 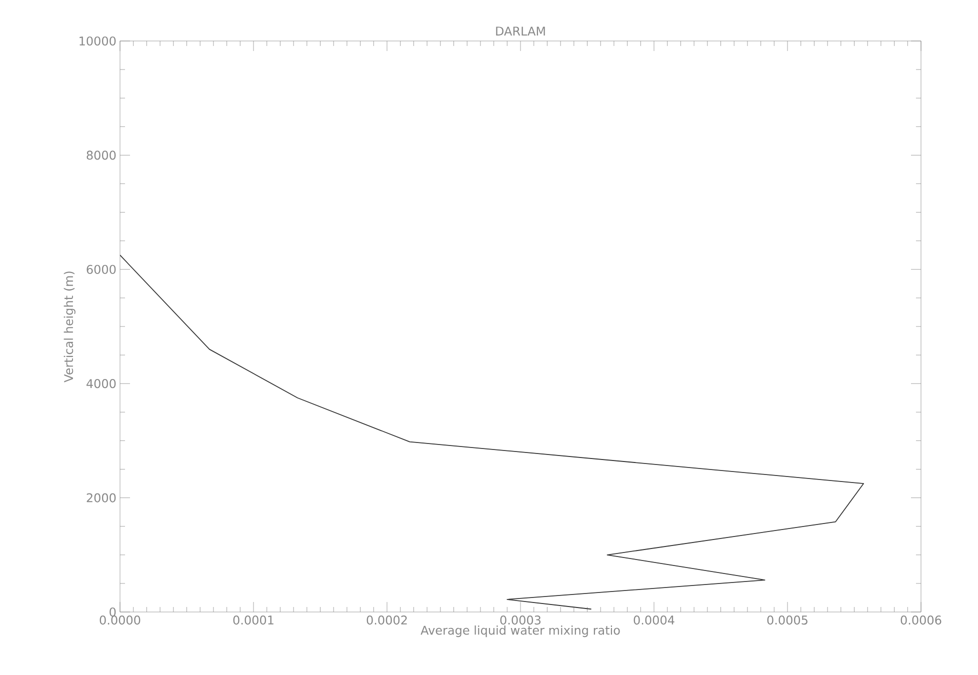 What do you see at coordinates (101, 497) in the screenshot?
I see `y-tick-label: 2000` at bounding box center [101, 497].